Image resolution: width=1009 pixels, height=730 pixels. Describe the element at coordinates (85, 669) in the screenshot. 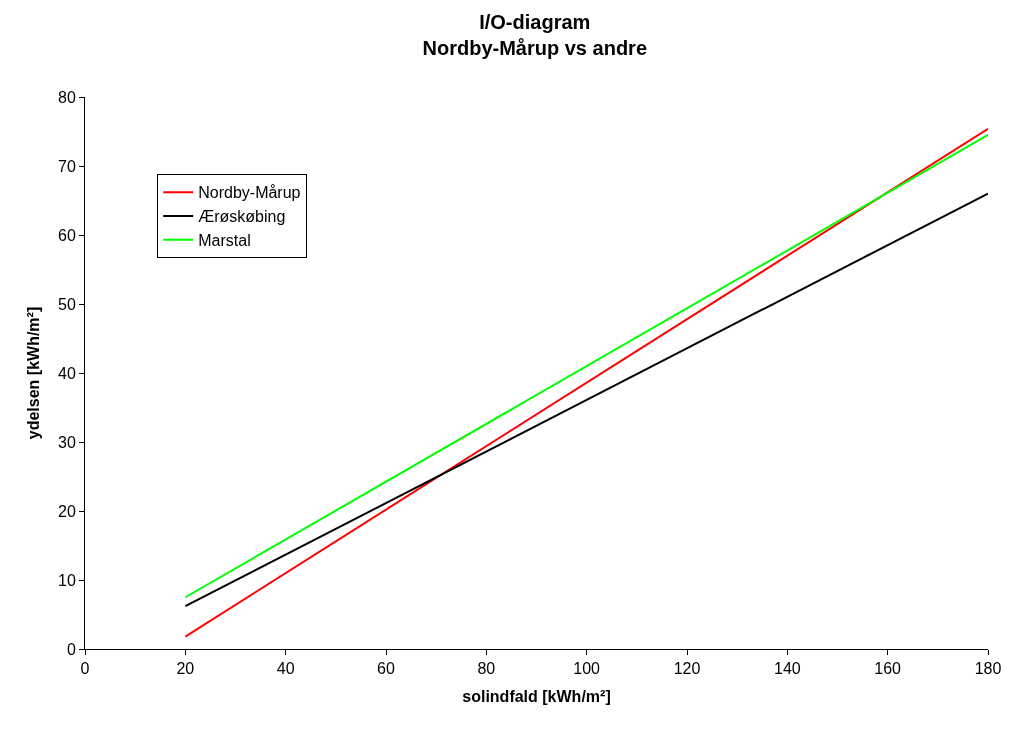

I see `x-tick-label: 0` at that location.